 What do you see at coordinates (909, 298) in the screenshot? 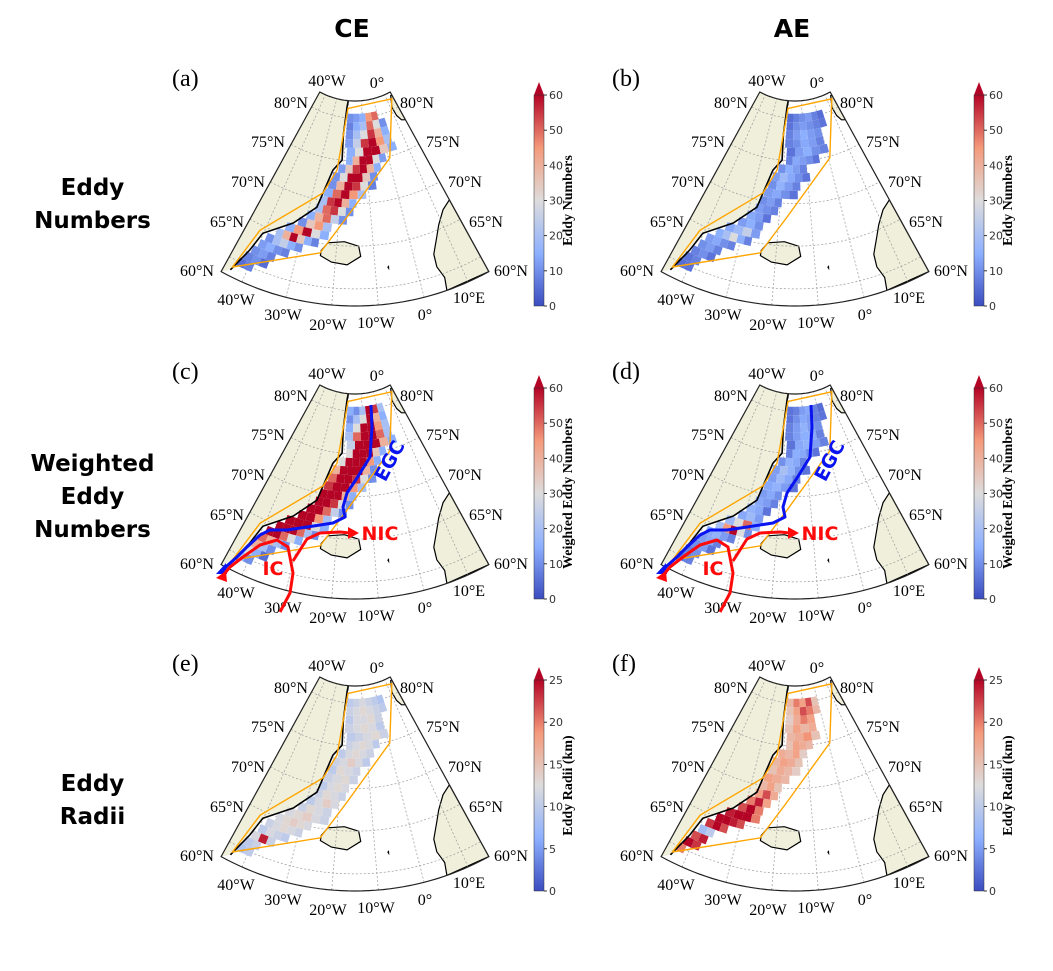
I see `lon-tick-label-bottom: 10°E` at bounding box center [909, 298].